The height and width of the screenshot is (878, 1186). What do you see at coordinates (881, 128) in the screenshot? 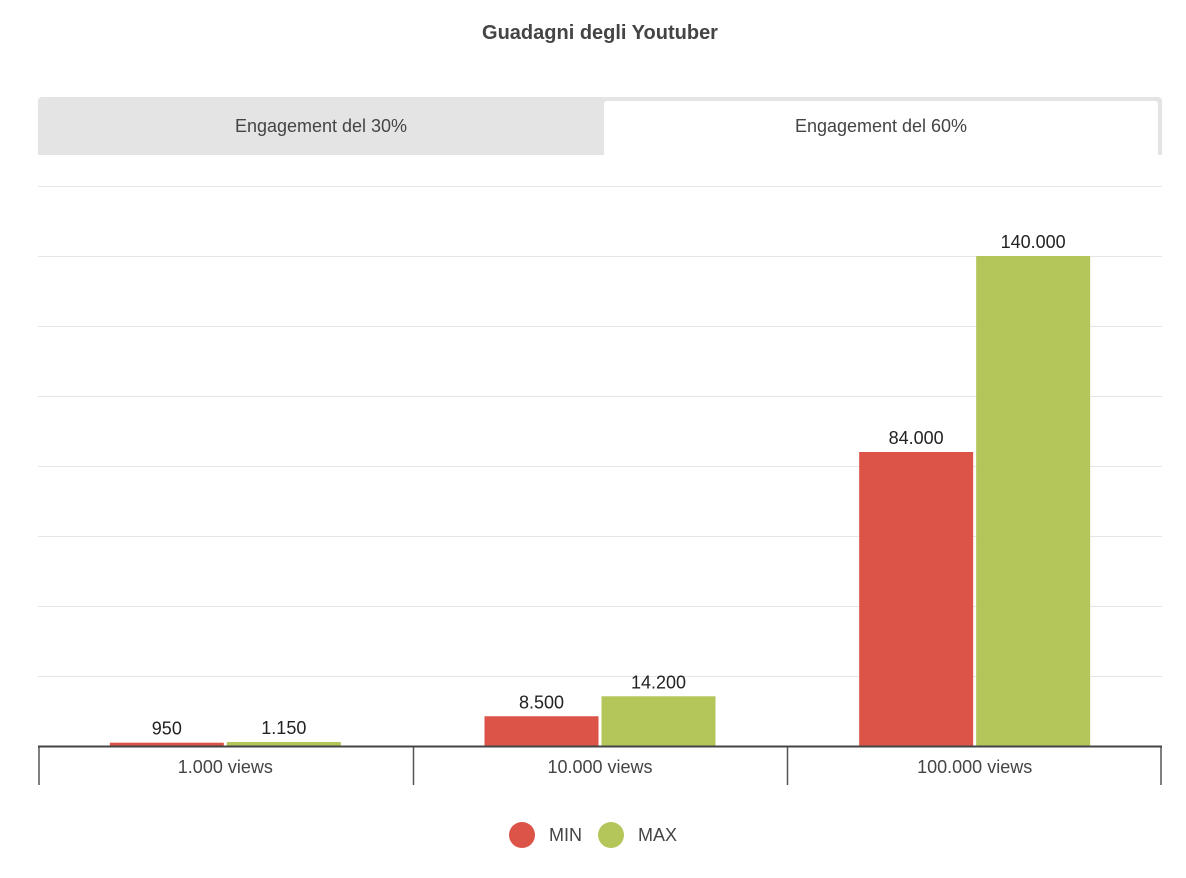
I see `tab-engagement-60: Engagement del 60%` at bounding box center [881, 128].